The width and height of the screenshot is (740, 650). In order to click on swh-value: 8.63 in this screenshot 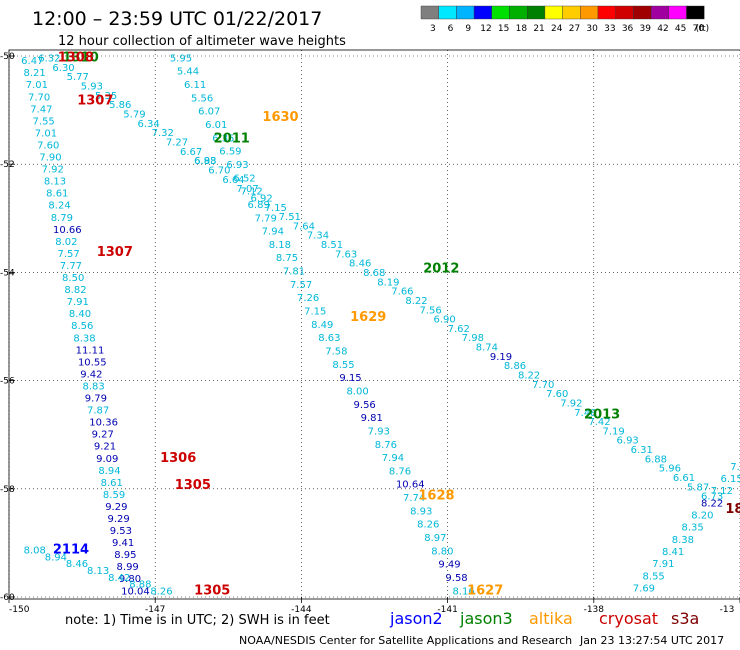, I will do `click(329, 338)`.